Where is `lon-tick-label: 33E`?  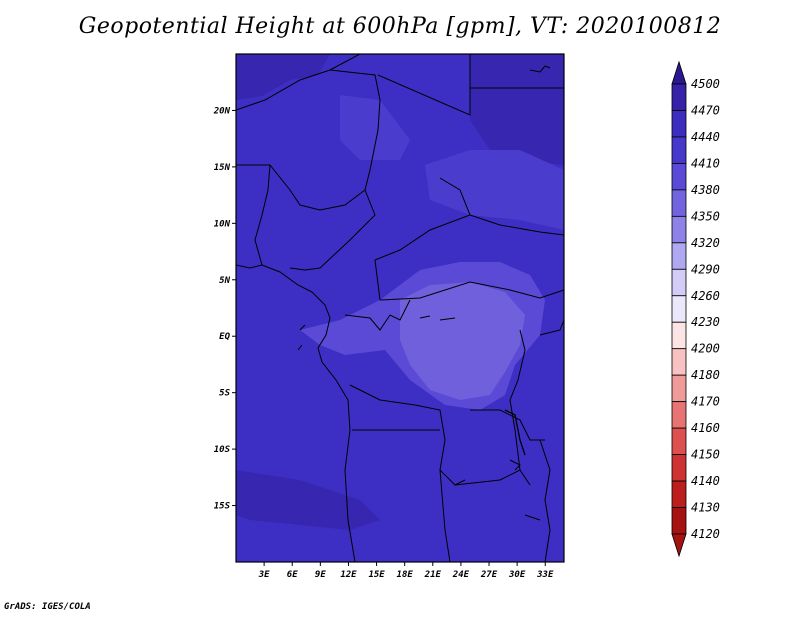 lon-tick-label: 33E is located at coordinates (545, 575).